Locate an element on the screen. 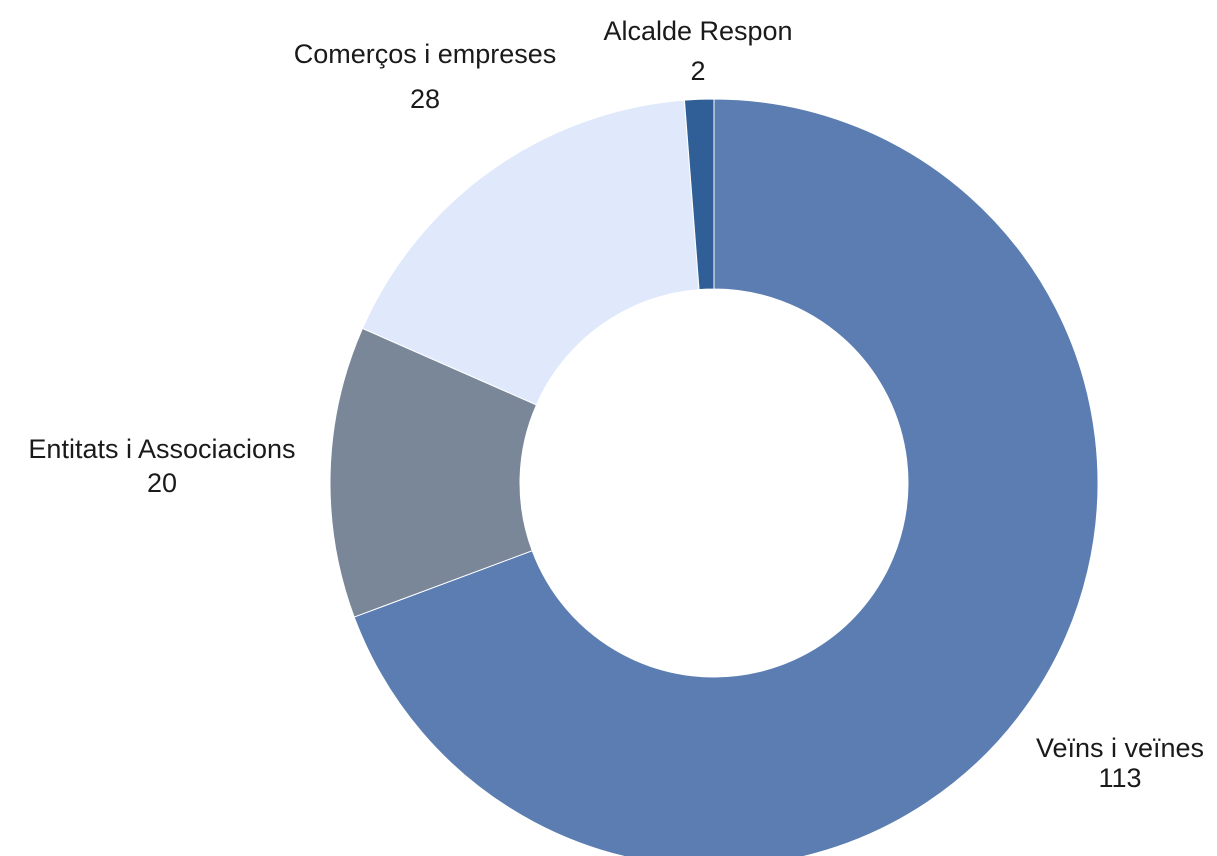 This screenshot has width=1217, height=856. slice-1-category-label: Veïns i veïnes is located at coordinates (1120, 748).